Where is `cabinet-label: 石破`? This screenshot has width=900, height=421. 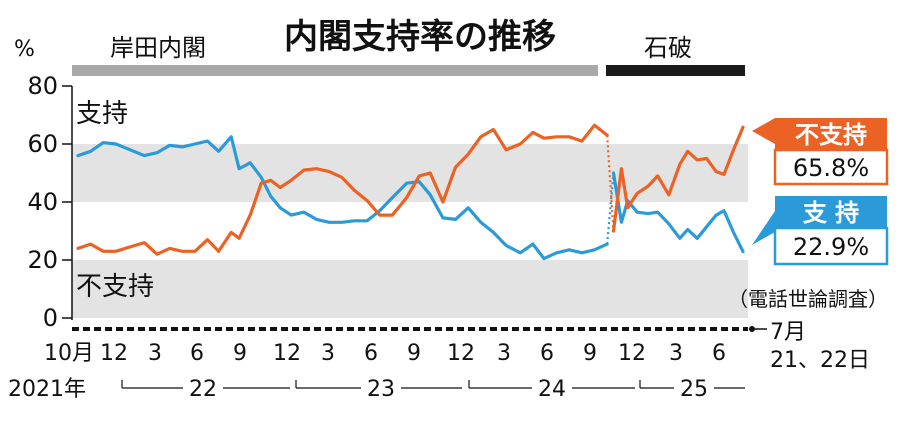 cabinet-label: 石破 is located at coordinates (668, 48).